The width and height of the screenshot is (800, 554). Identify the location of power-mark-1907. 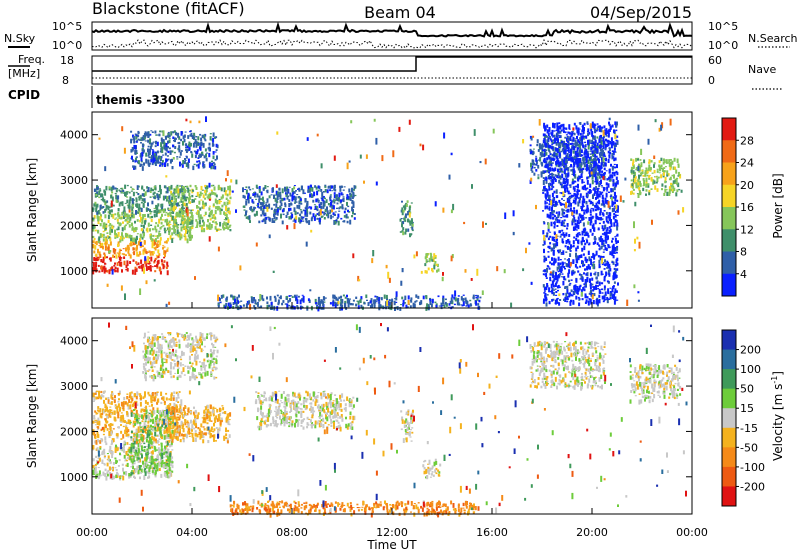
(307, 222).